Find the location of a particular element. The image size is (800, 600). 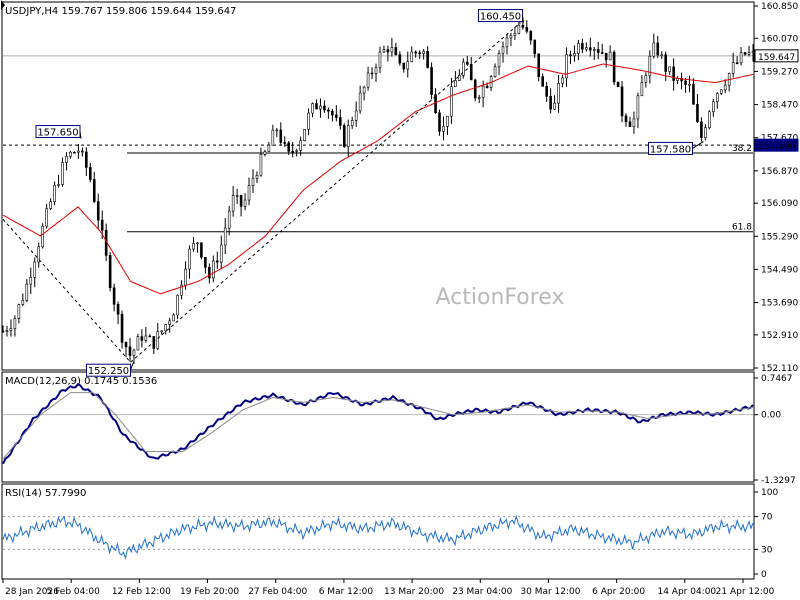

level-label: 61.8 is located at coordinates (742, 228).